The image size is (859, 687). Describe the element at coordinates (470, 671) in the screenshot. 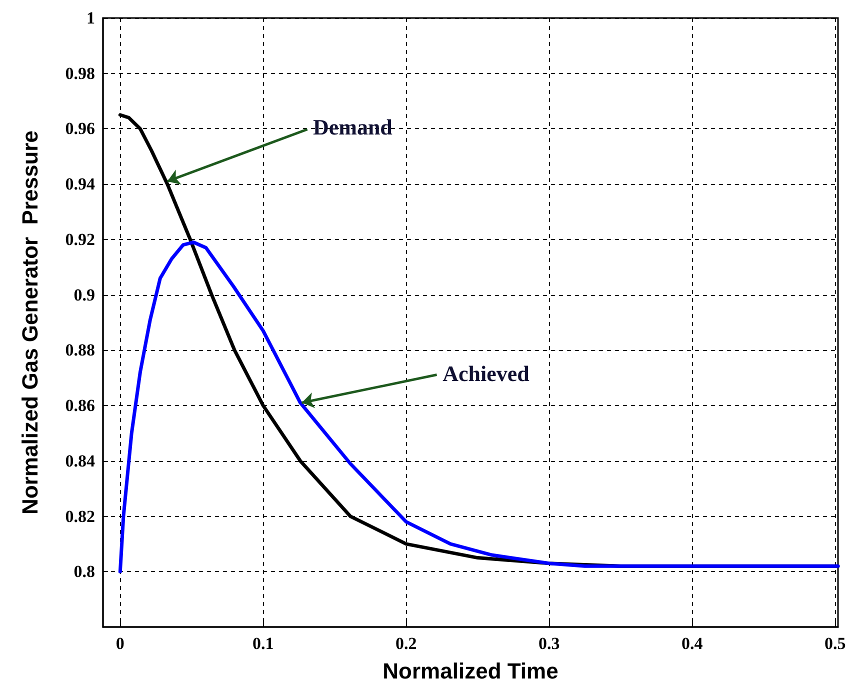

I see `x-axis-title: Normalized Time` at that location.